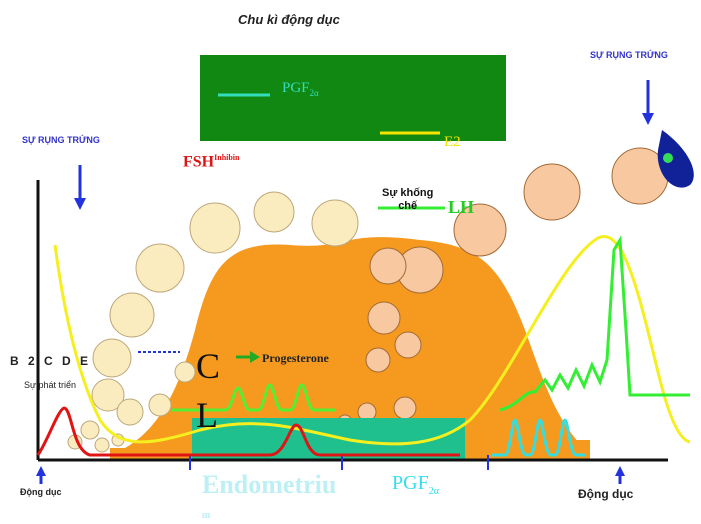 Image resolution: width=701 pixels, height=524 pixels. What do you see at coordinates (353, 98) in the screenshot?
I see `legend-box` at bounding box center [353, 98].